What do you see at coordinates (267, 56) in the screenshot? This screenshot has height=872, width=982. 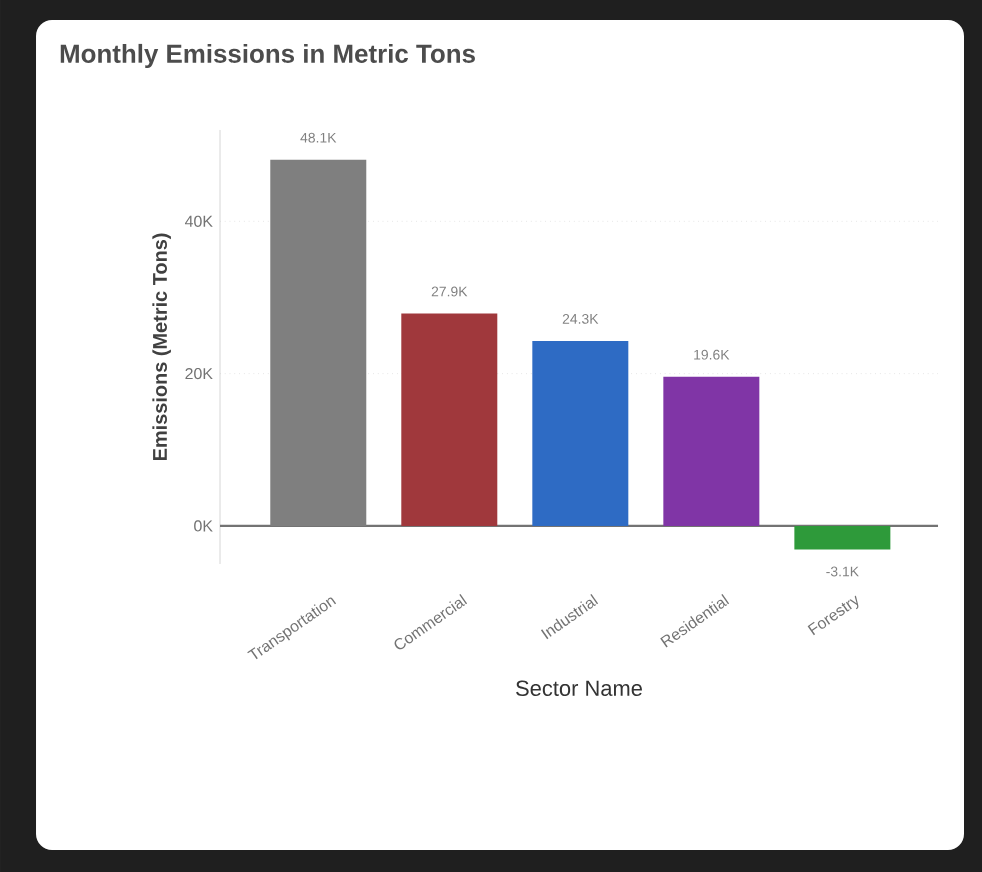 I see `chart-title: Monthly Emissions in Metric Tons` at bounding box center [267, 56].